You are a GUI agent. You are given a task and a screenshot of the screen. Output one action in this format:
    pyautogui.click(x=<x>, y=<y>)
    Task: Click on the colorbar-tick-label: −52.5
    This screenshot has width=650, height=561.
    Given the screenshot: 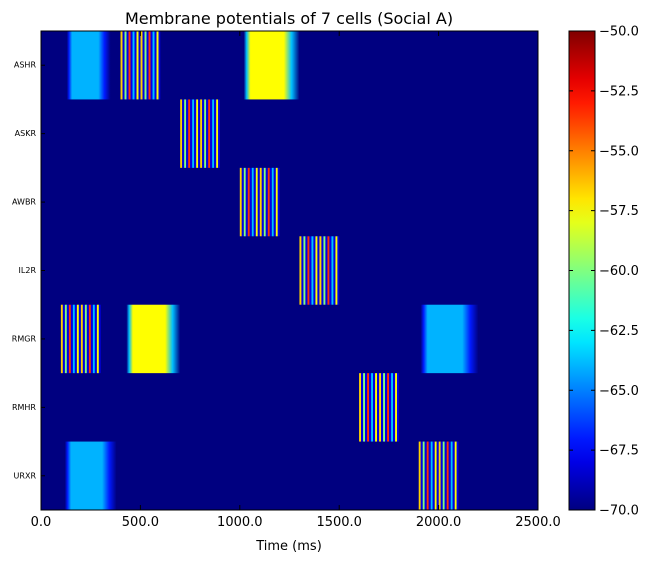 What is the action you would take?
    pyautogui.click(x=619, y=91)
    